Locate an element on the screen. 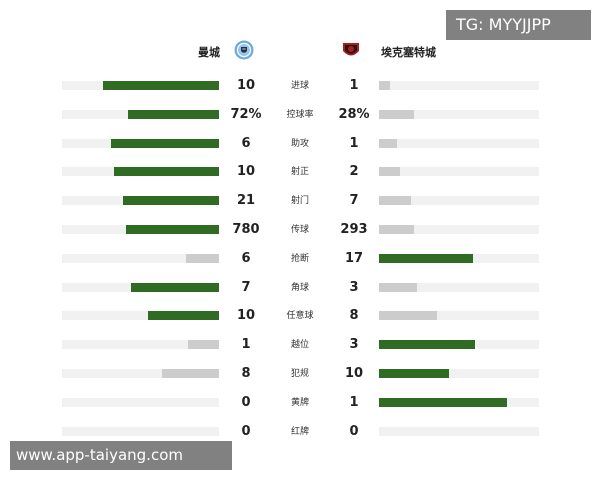 Image resolution: width=600 pixels, height=480 pixels. stat-label: 助攻 is located at coordinates (299, 143).